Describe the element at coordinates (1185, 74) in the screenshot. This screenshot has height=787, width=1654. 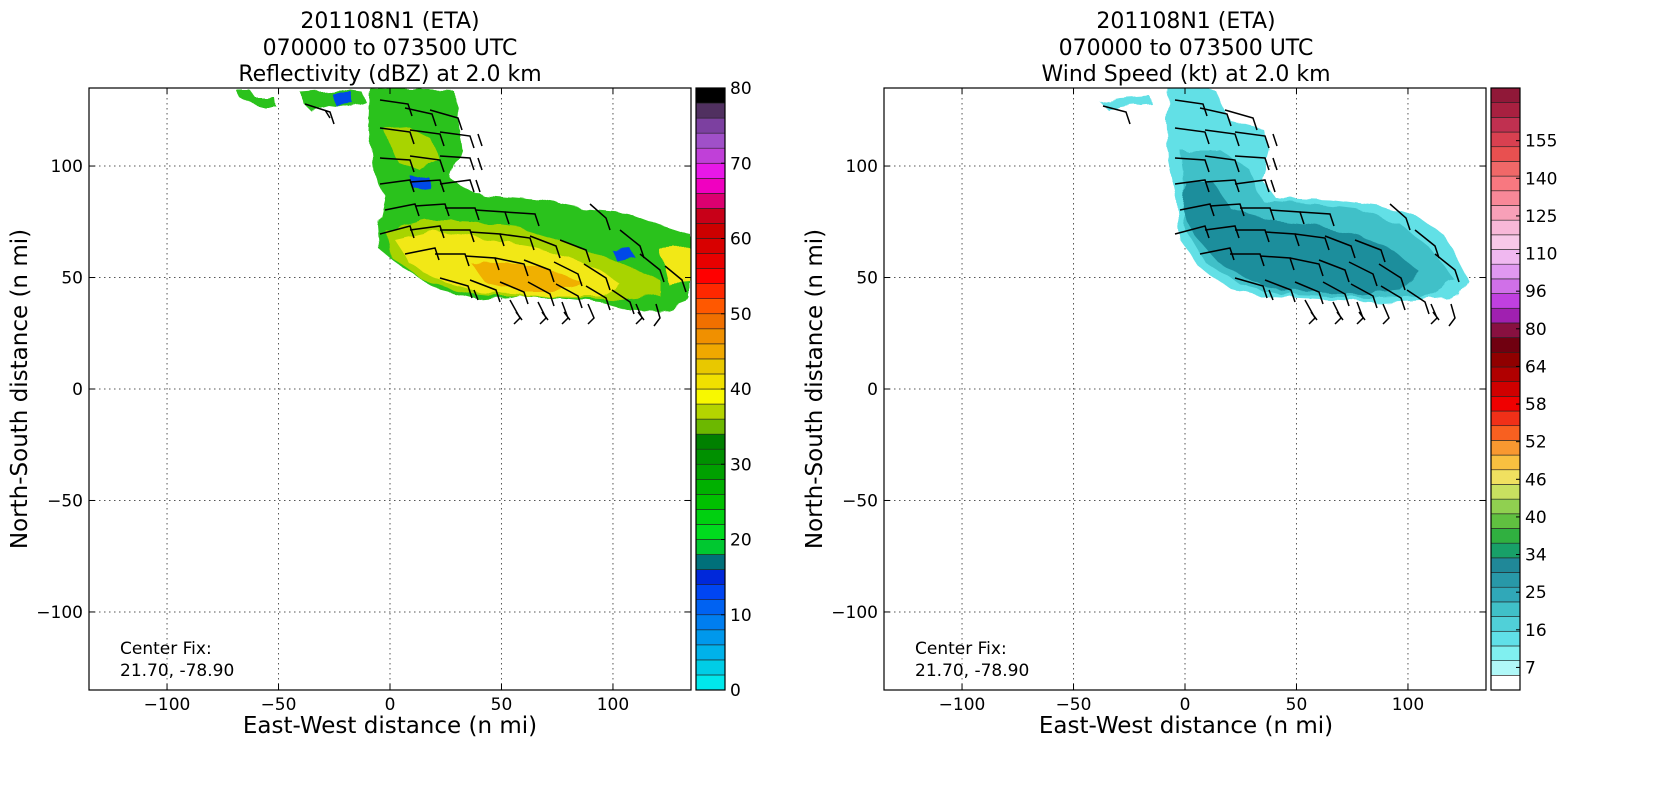
I see `right-title-line-3: Wind Speed (kt) at 2.0 km` at that location.